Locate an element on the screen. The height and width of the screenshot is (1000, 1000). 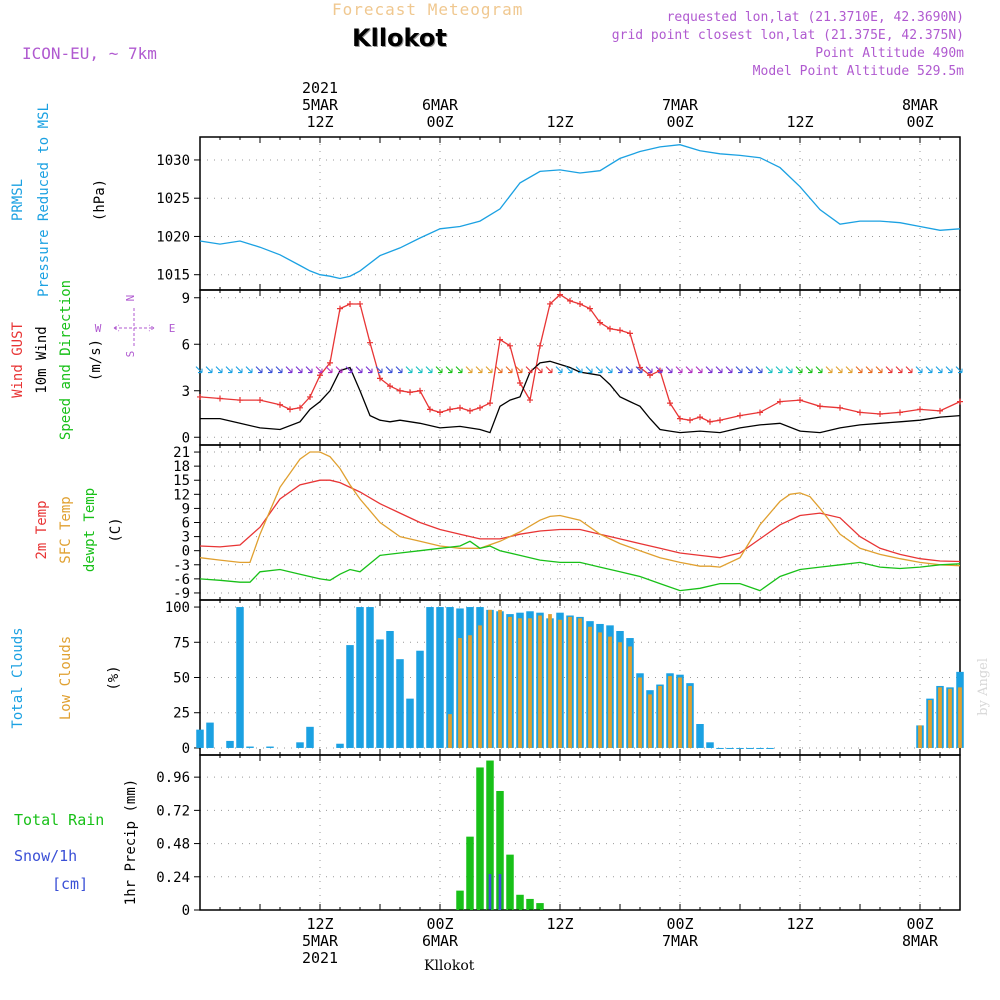
y-tick-label: 0.96 is located at coordinates (173, 778).